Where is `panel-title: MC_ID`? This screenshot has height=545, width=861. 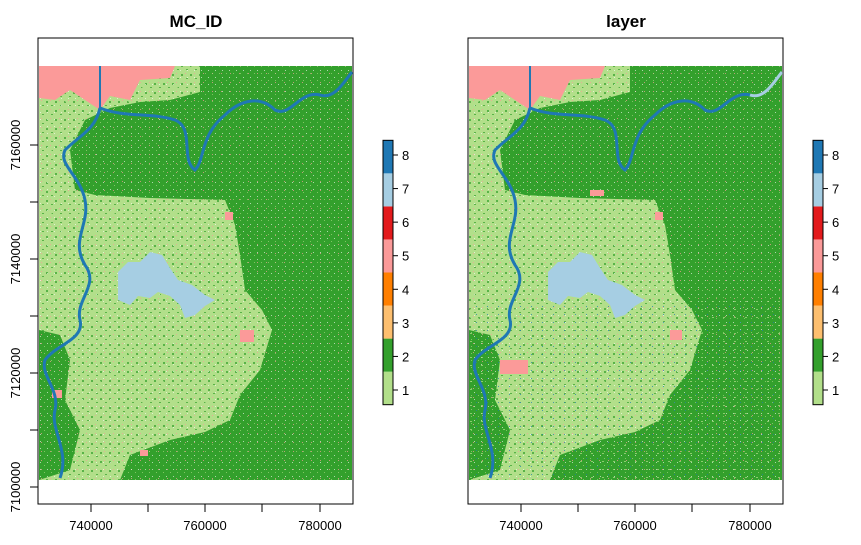 panel-title: MC_ID is located at coordinates (196, 21).